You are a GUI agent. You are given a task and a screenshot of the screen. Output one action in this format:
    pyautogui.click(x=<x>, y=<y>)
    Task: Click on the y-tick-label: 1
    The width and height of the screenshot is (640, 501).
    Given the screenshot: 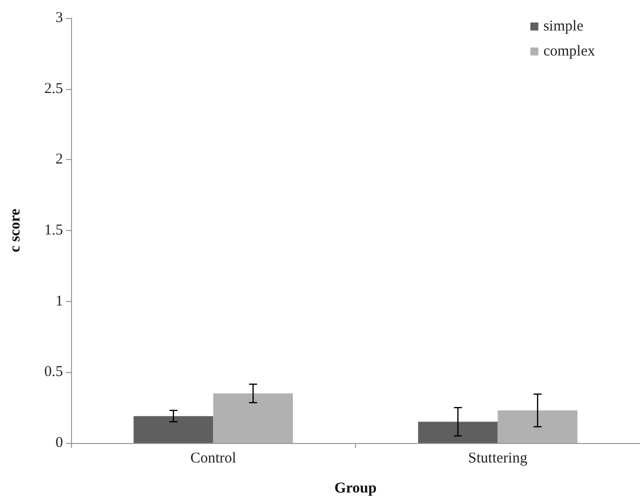 What is the action you would take?
    pyautogui.click(x=59, y=301)
    